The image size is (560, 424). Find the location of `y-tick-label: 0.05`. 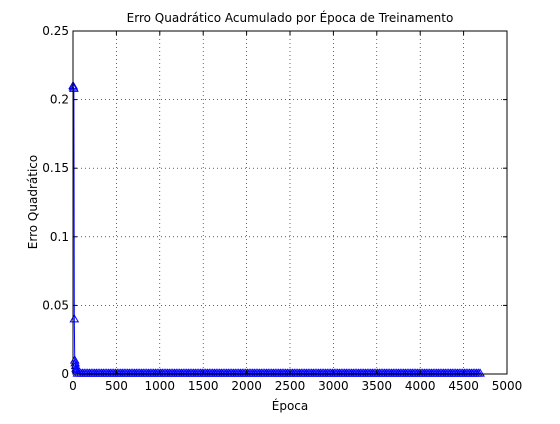

y-tick-label: 0.05 is located at coordinates (55, 305).